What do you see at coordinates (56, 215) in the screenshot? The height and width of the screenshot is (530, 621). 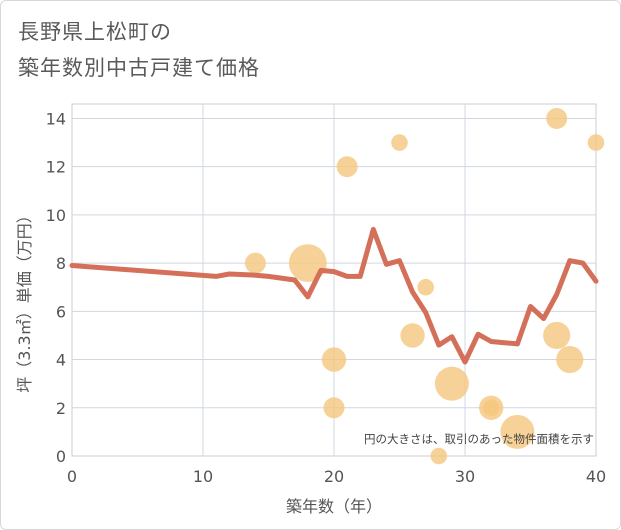 I see `y-tick-label: 10` at bounding box center [56, 215].